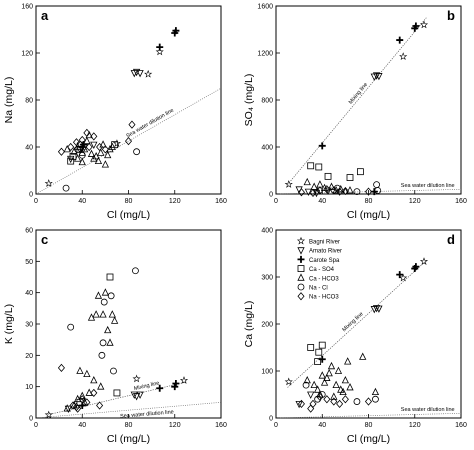 The height and width of the screenshot is (450, 474). I want to click on y-tick-label: 200, so click(267, 325).